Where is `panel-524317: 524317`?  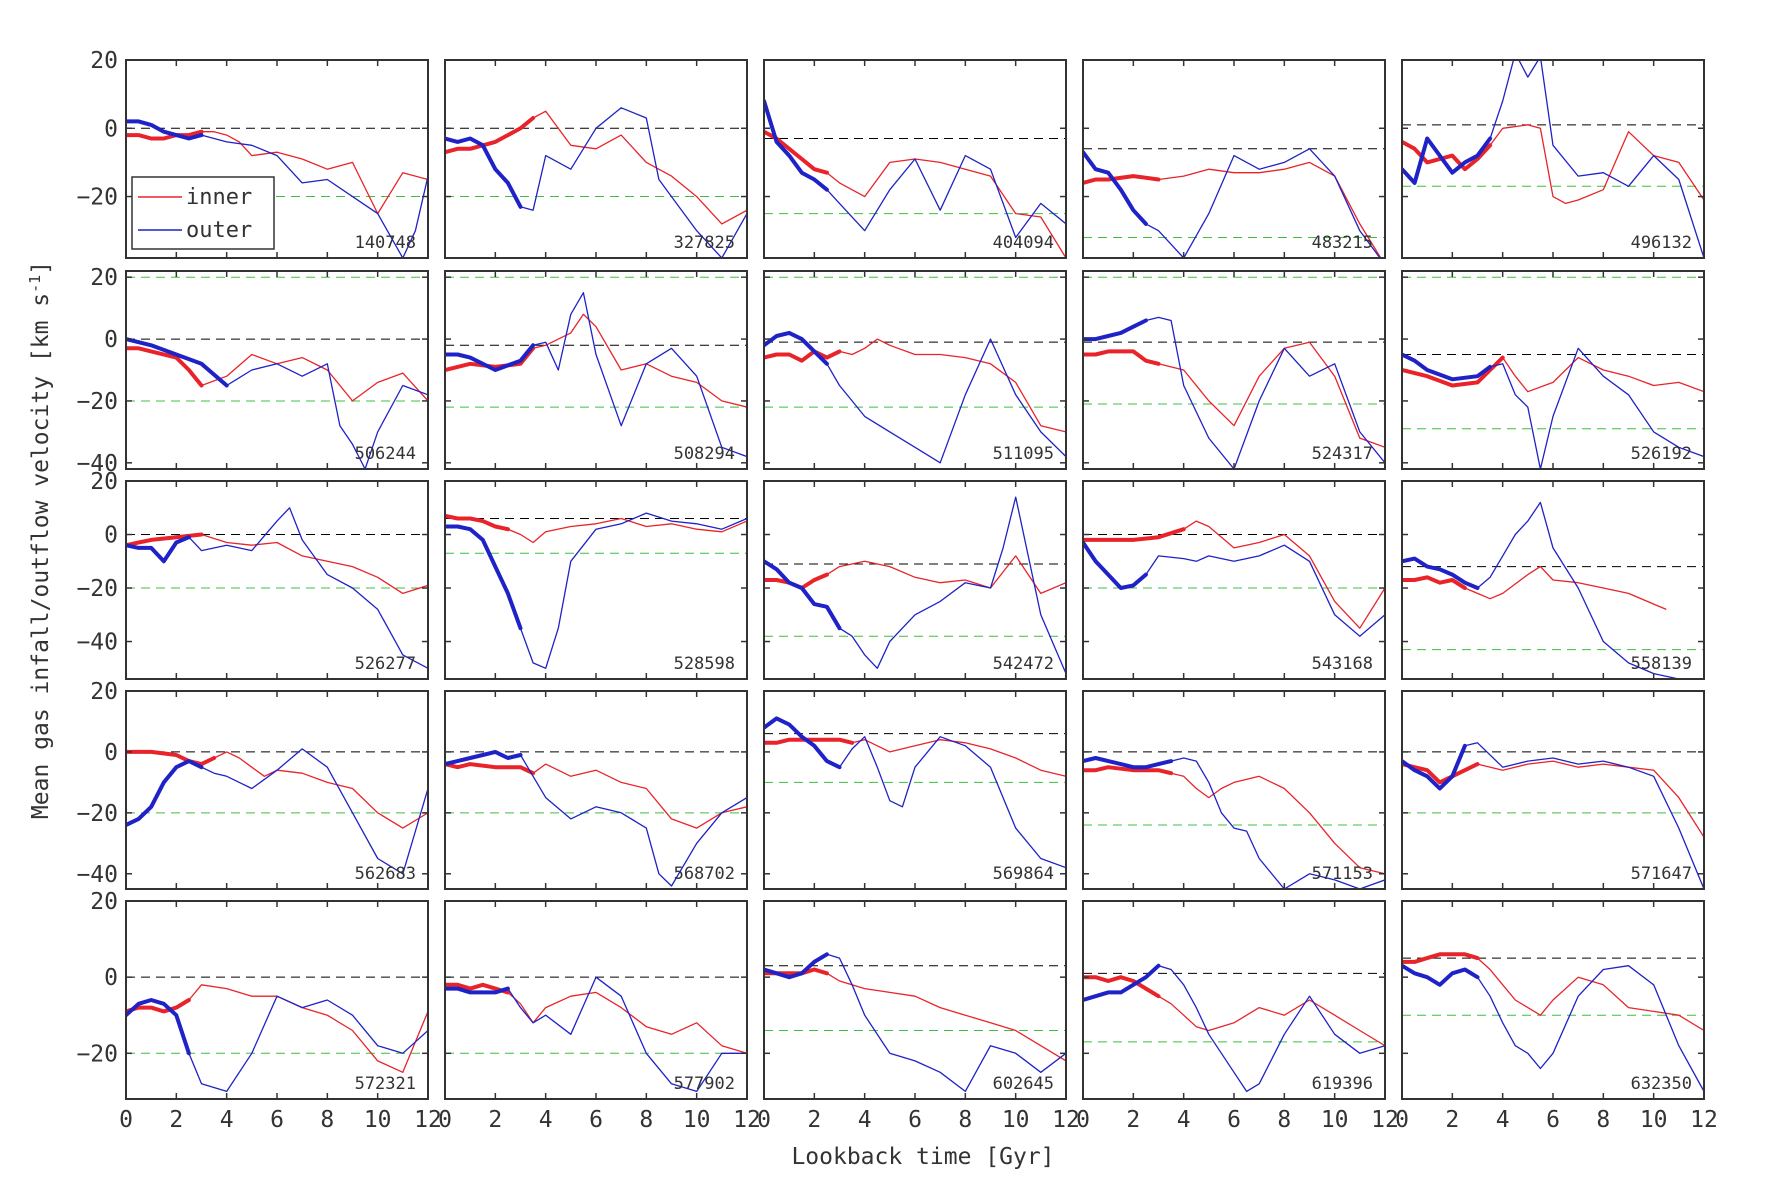
panel-524317: 524317 is located at coordinates (1234, 370).